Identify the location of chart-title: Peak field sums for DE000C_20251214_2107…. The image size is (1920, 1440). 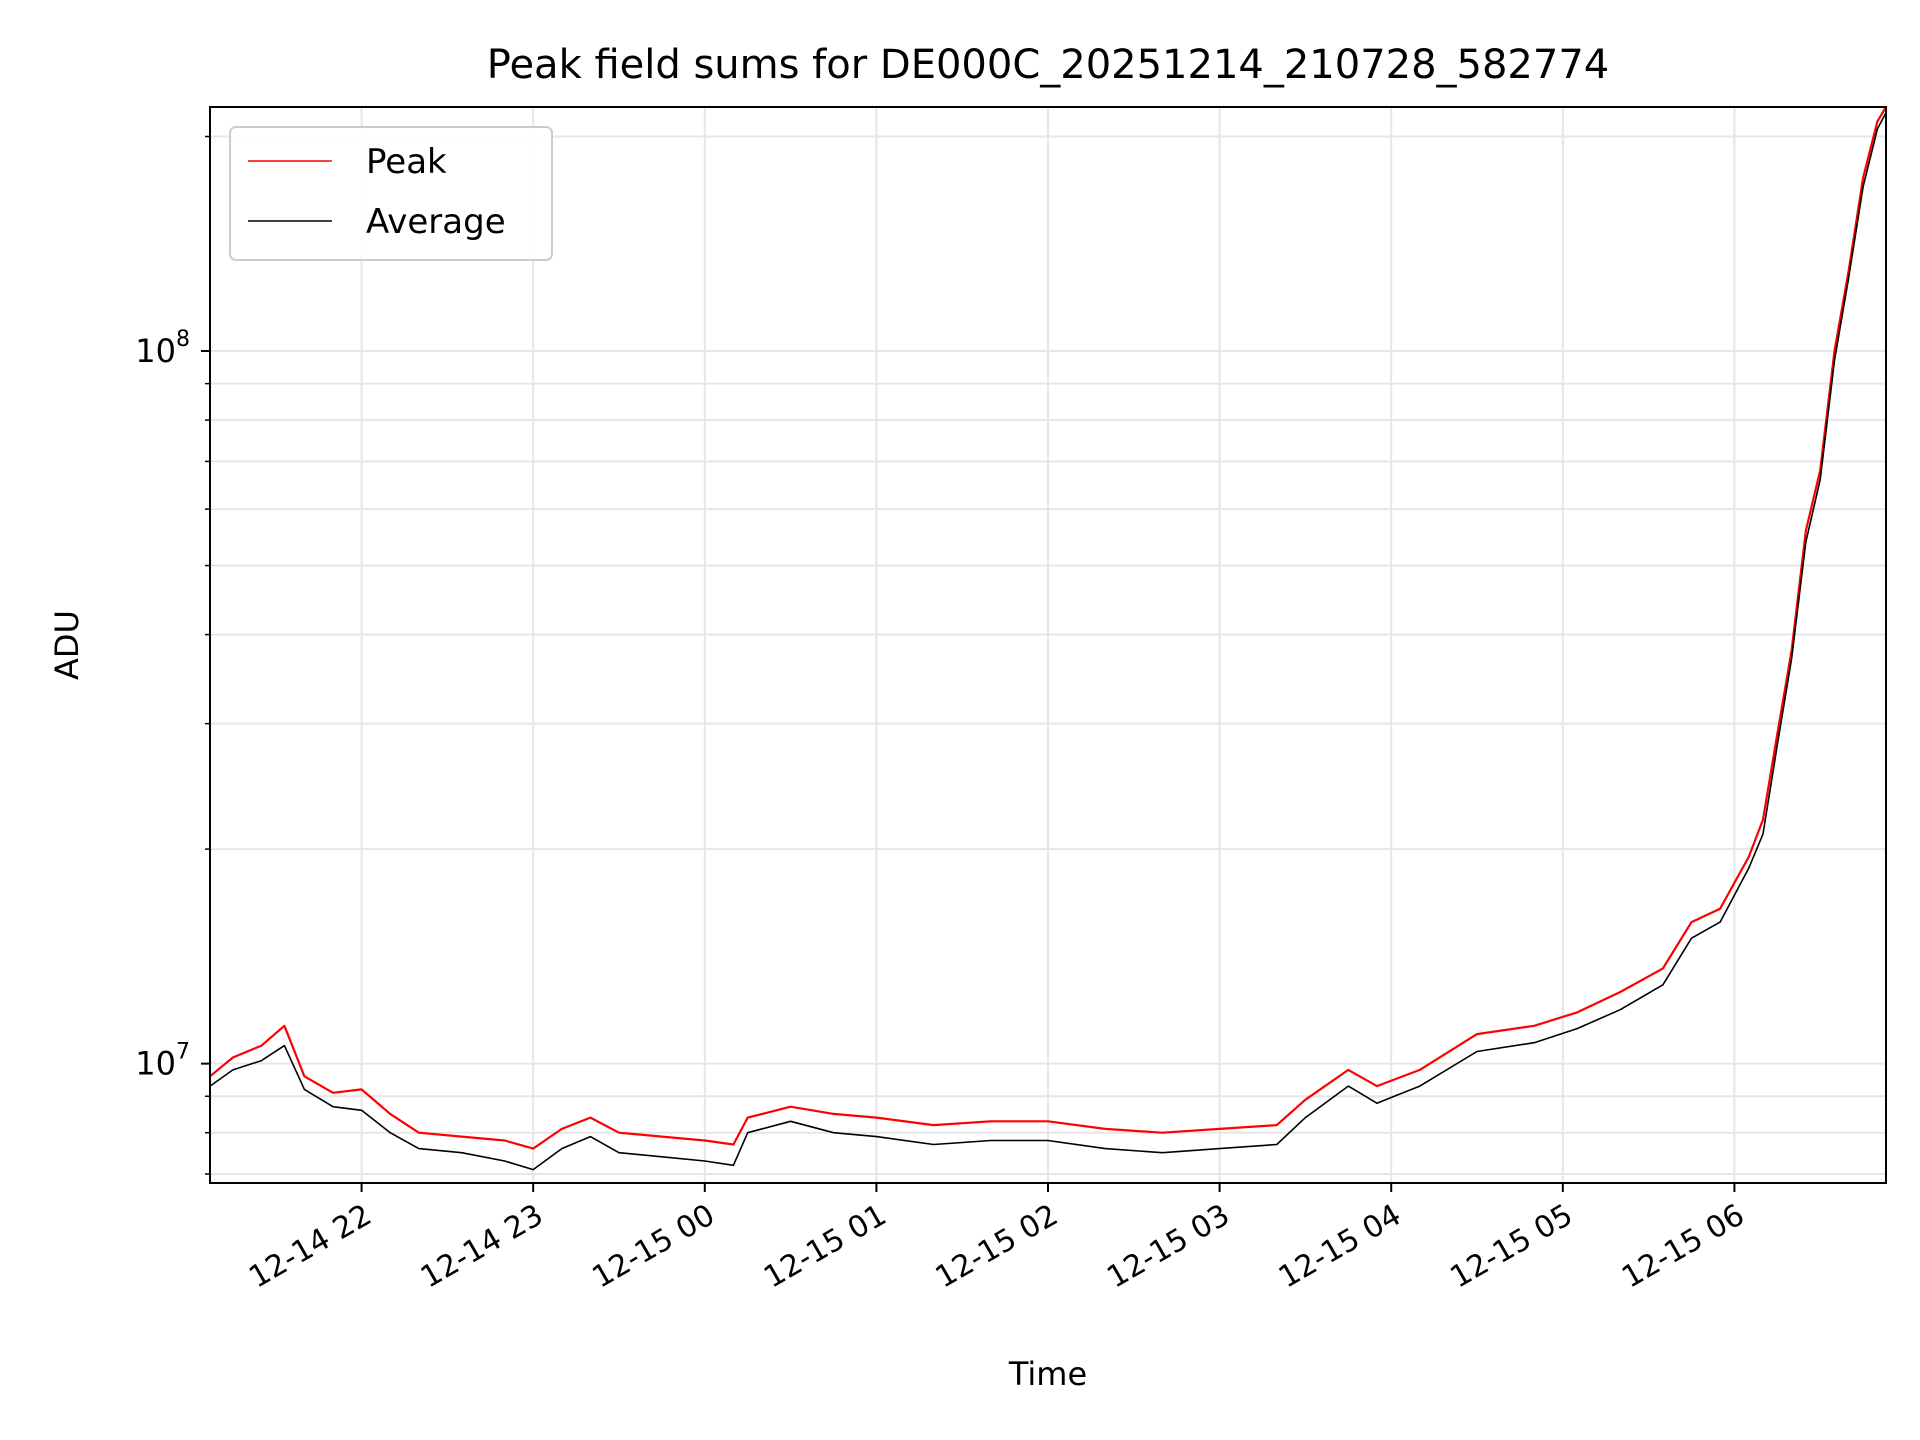
(1048, 65).